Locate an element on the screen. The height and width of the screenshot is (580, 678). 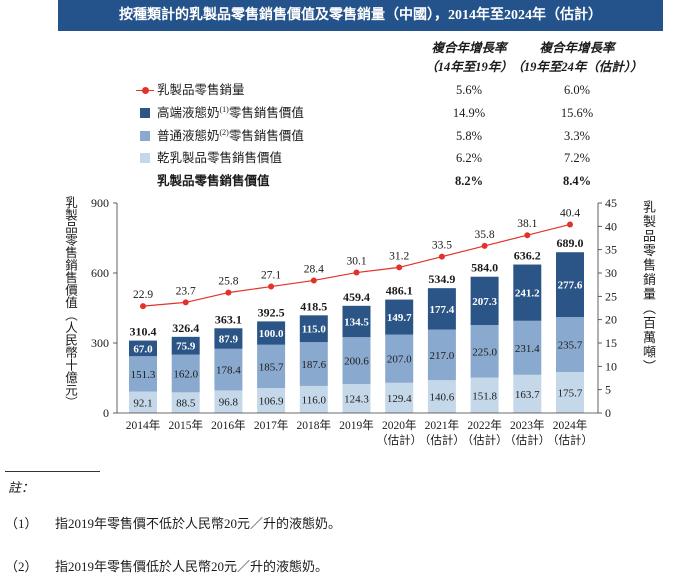
dry-dairy-square-icon is located at coordinates (145, 158).